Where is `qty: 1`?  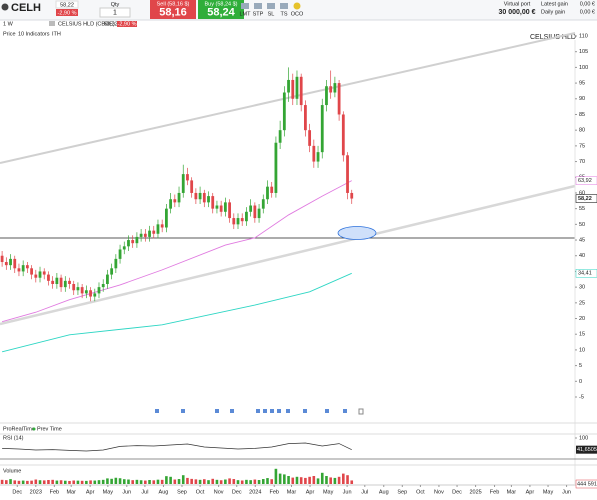 qty: 1 is located at coordinates (115, 13).